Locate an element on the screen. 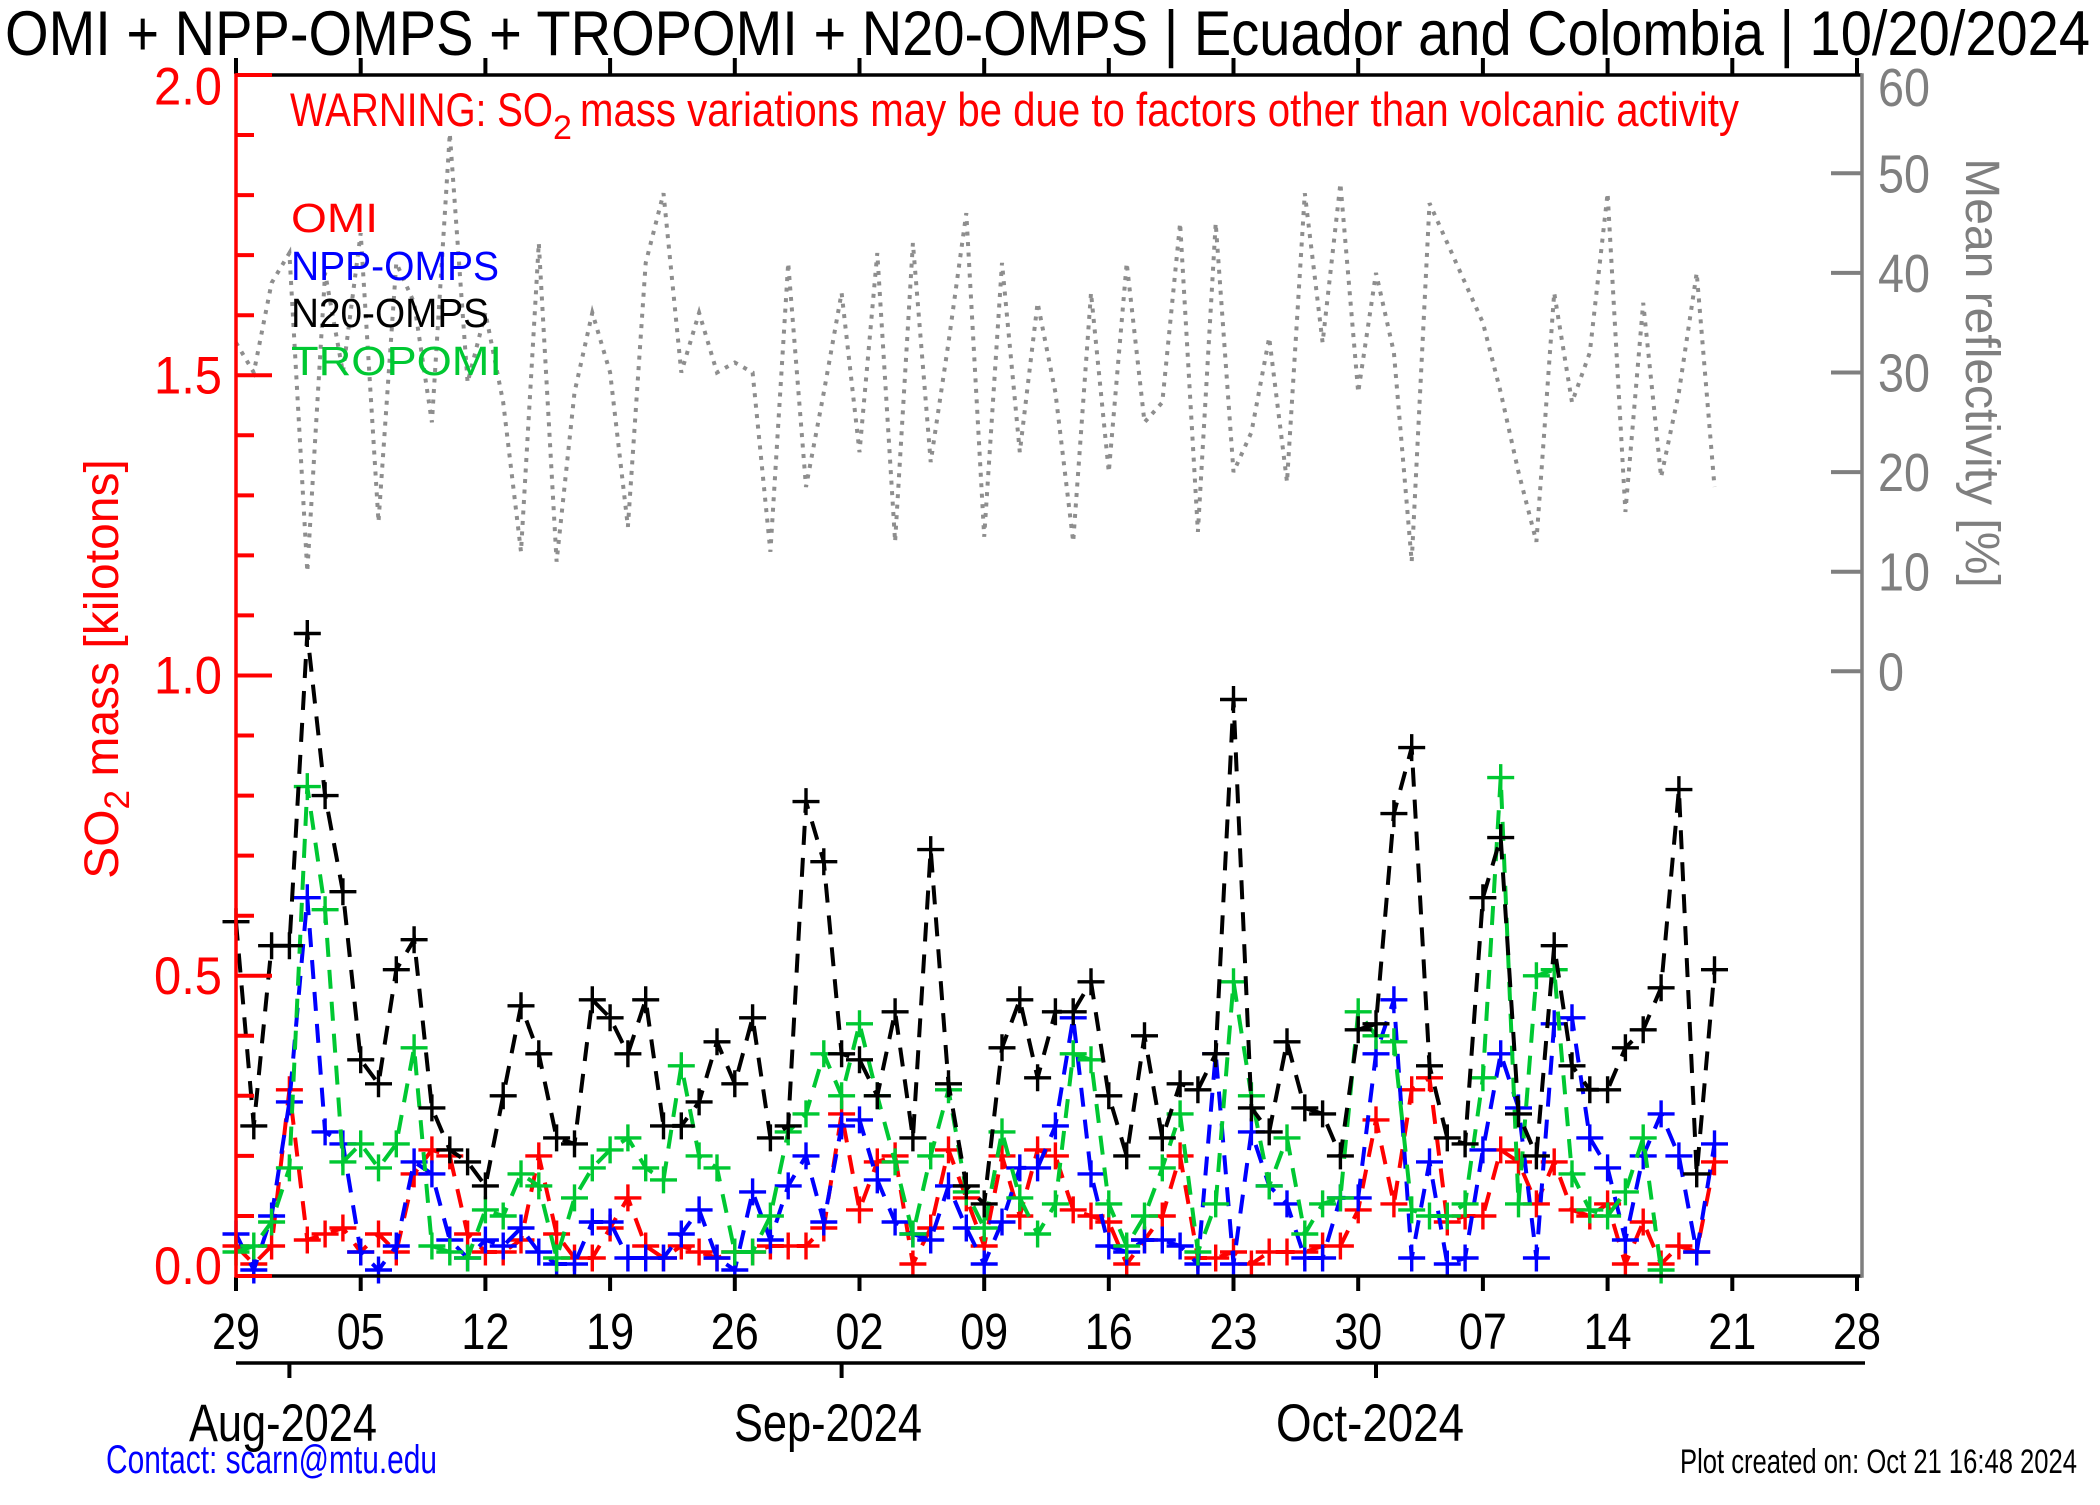 Image resolution: width=2100 pixels, height=1505 pixels. svg-text: TROPOMI is located at coordinates (396, 361).